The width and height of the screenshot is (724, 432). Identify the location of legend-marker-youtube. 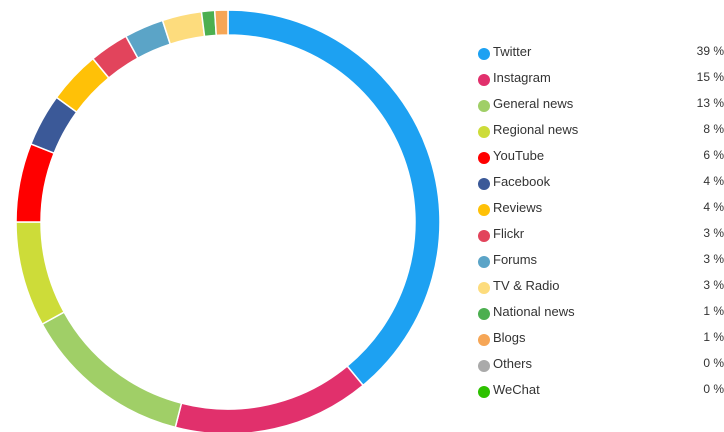
(484, 158).